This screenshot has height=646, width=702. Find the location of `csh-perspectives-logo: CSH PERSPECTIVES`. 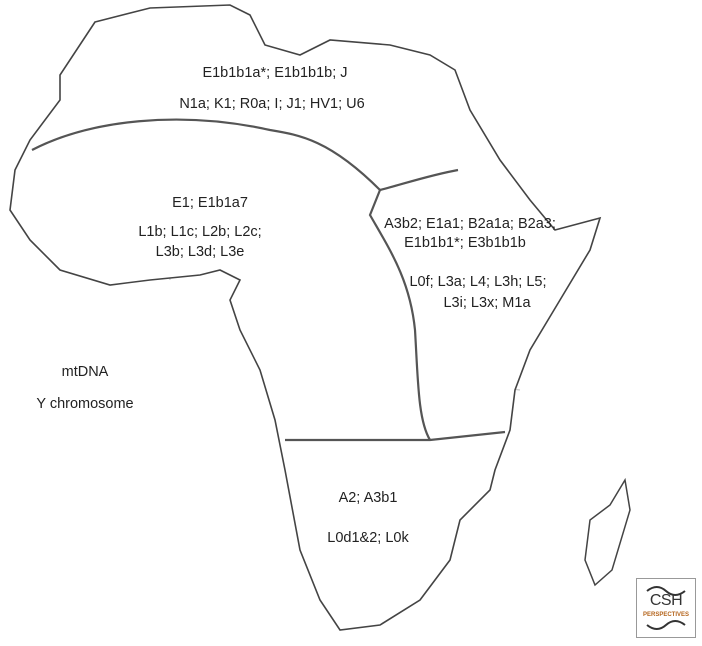

csh-perspectives-logo: CSH PERSPECTIVES is located at coordinates (666, 608).